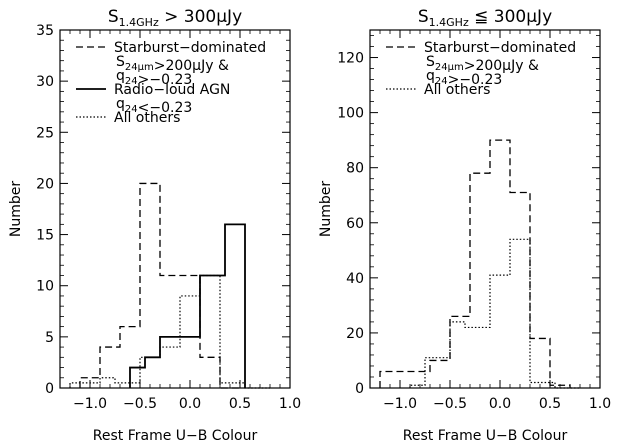 This screenshot has width=626, height=445. What do you see at coordinates (200, 17) in the screenshot?
I see `panel-title-rest: > 300μJy` at bounding box center [200, 17].